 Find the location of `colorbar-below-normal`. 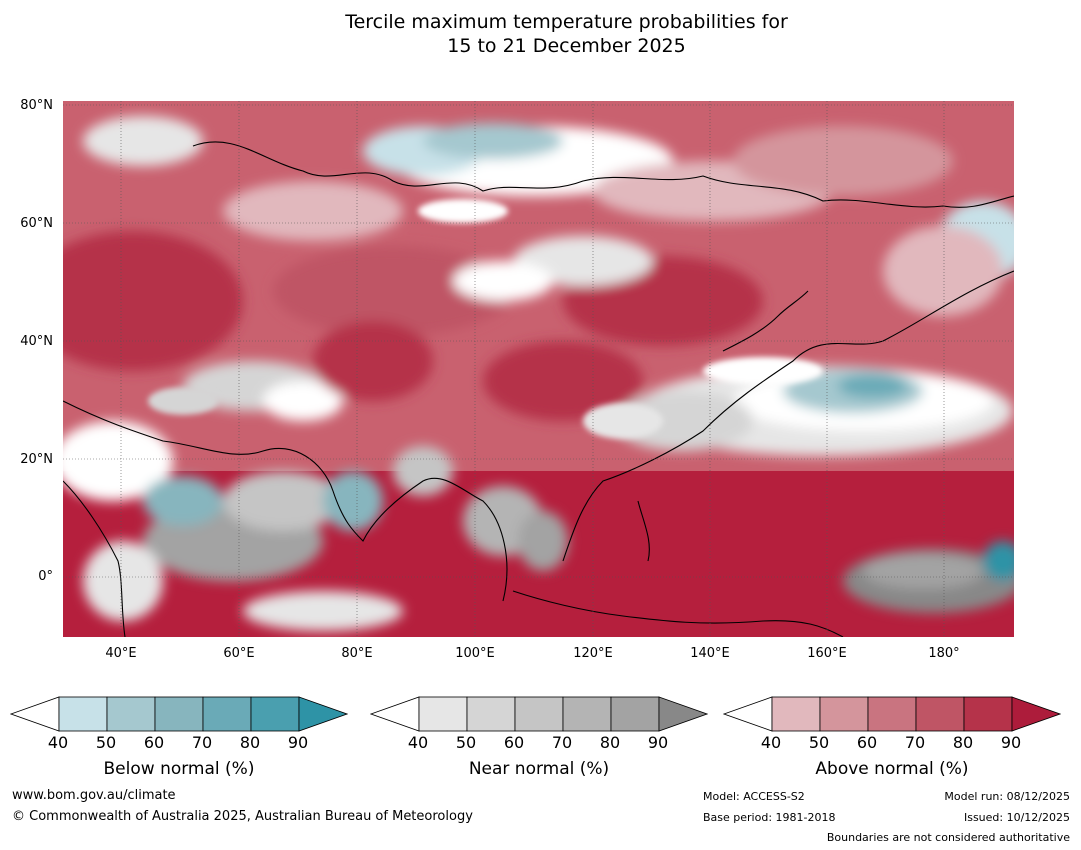

colorbar-below-normal is located at coordinates (179, 715).